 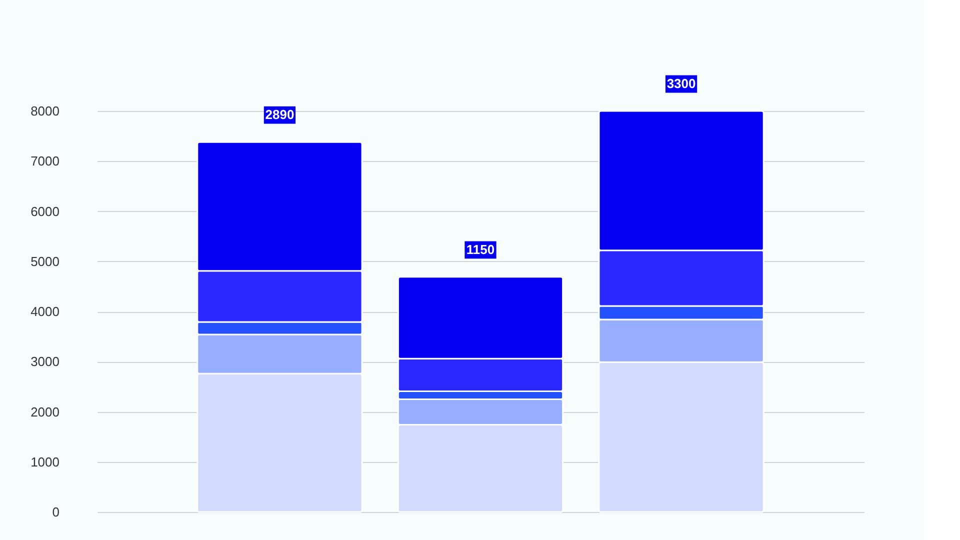 What do you see at coordinates (45, 412) in the screenshot?
I see `y-tick-label: 2000` at bounding box center [45, 412].